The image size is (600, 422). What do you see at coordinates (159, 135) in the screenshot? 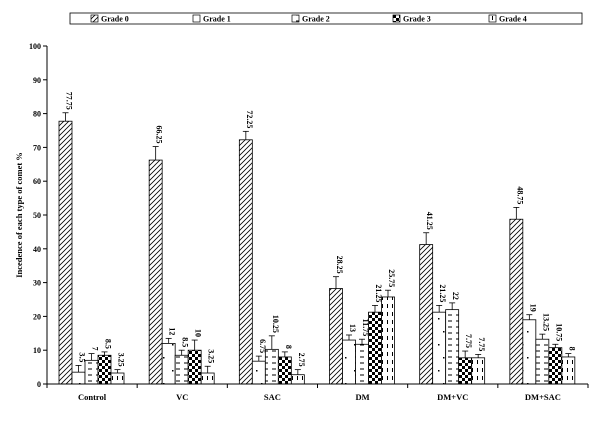
I see `data-label: 66.25` at bounding box center [159, 135].